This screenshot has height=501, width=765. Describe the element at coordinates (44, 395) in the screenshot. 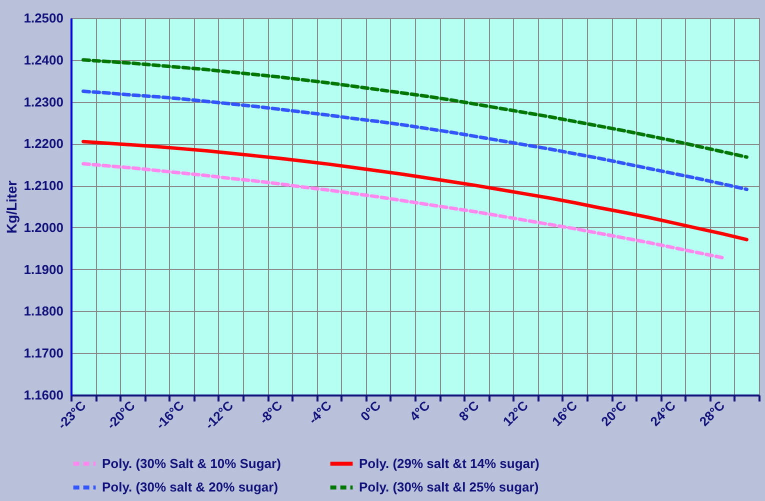

I see `y-tick-label: 1.1600` at that location.